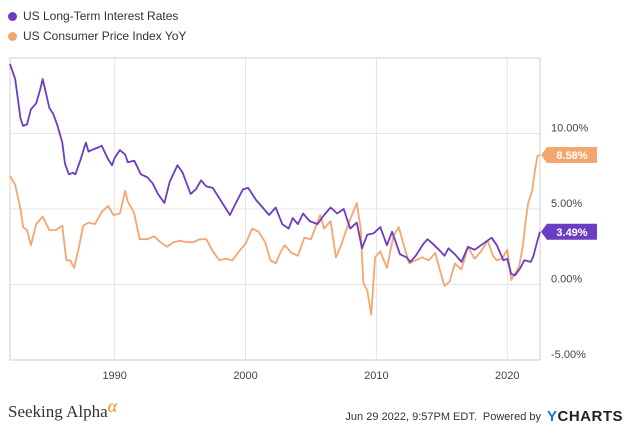 The width and height of the screenshot is (635, 433). I want to click on legend-label-interest-rates: US Long-Term Interest Rates, so click(101, 16).